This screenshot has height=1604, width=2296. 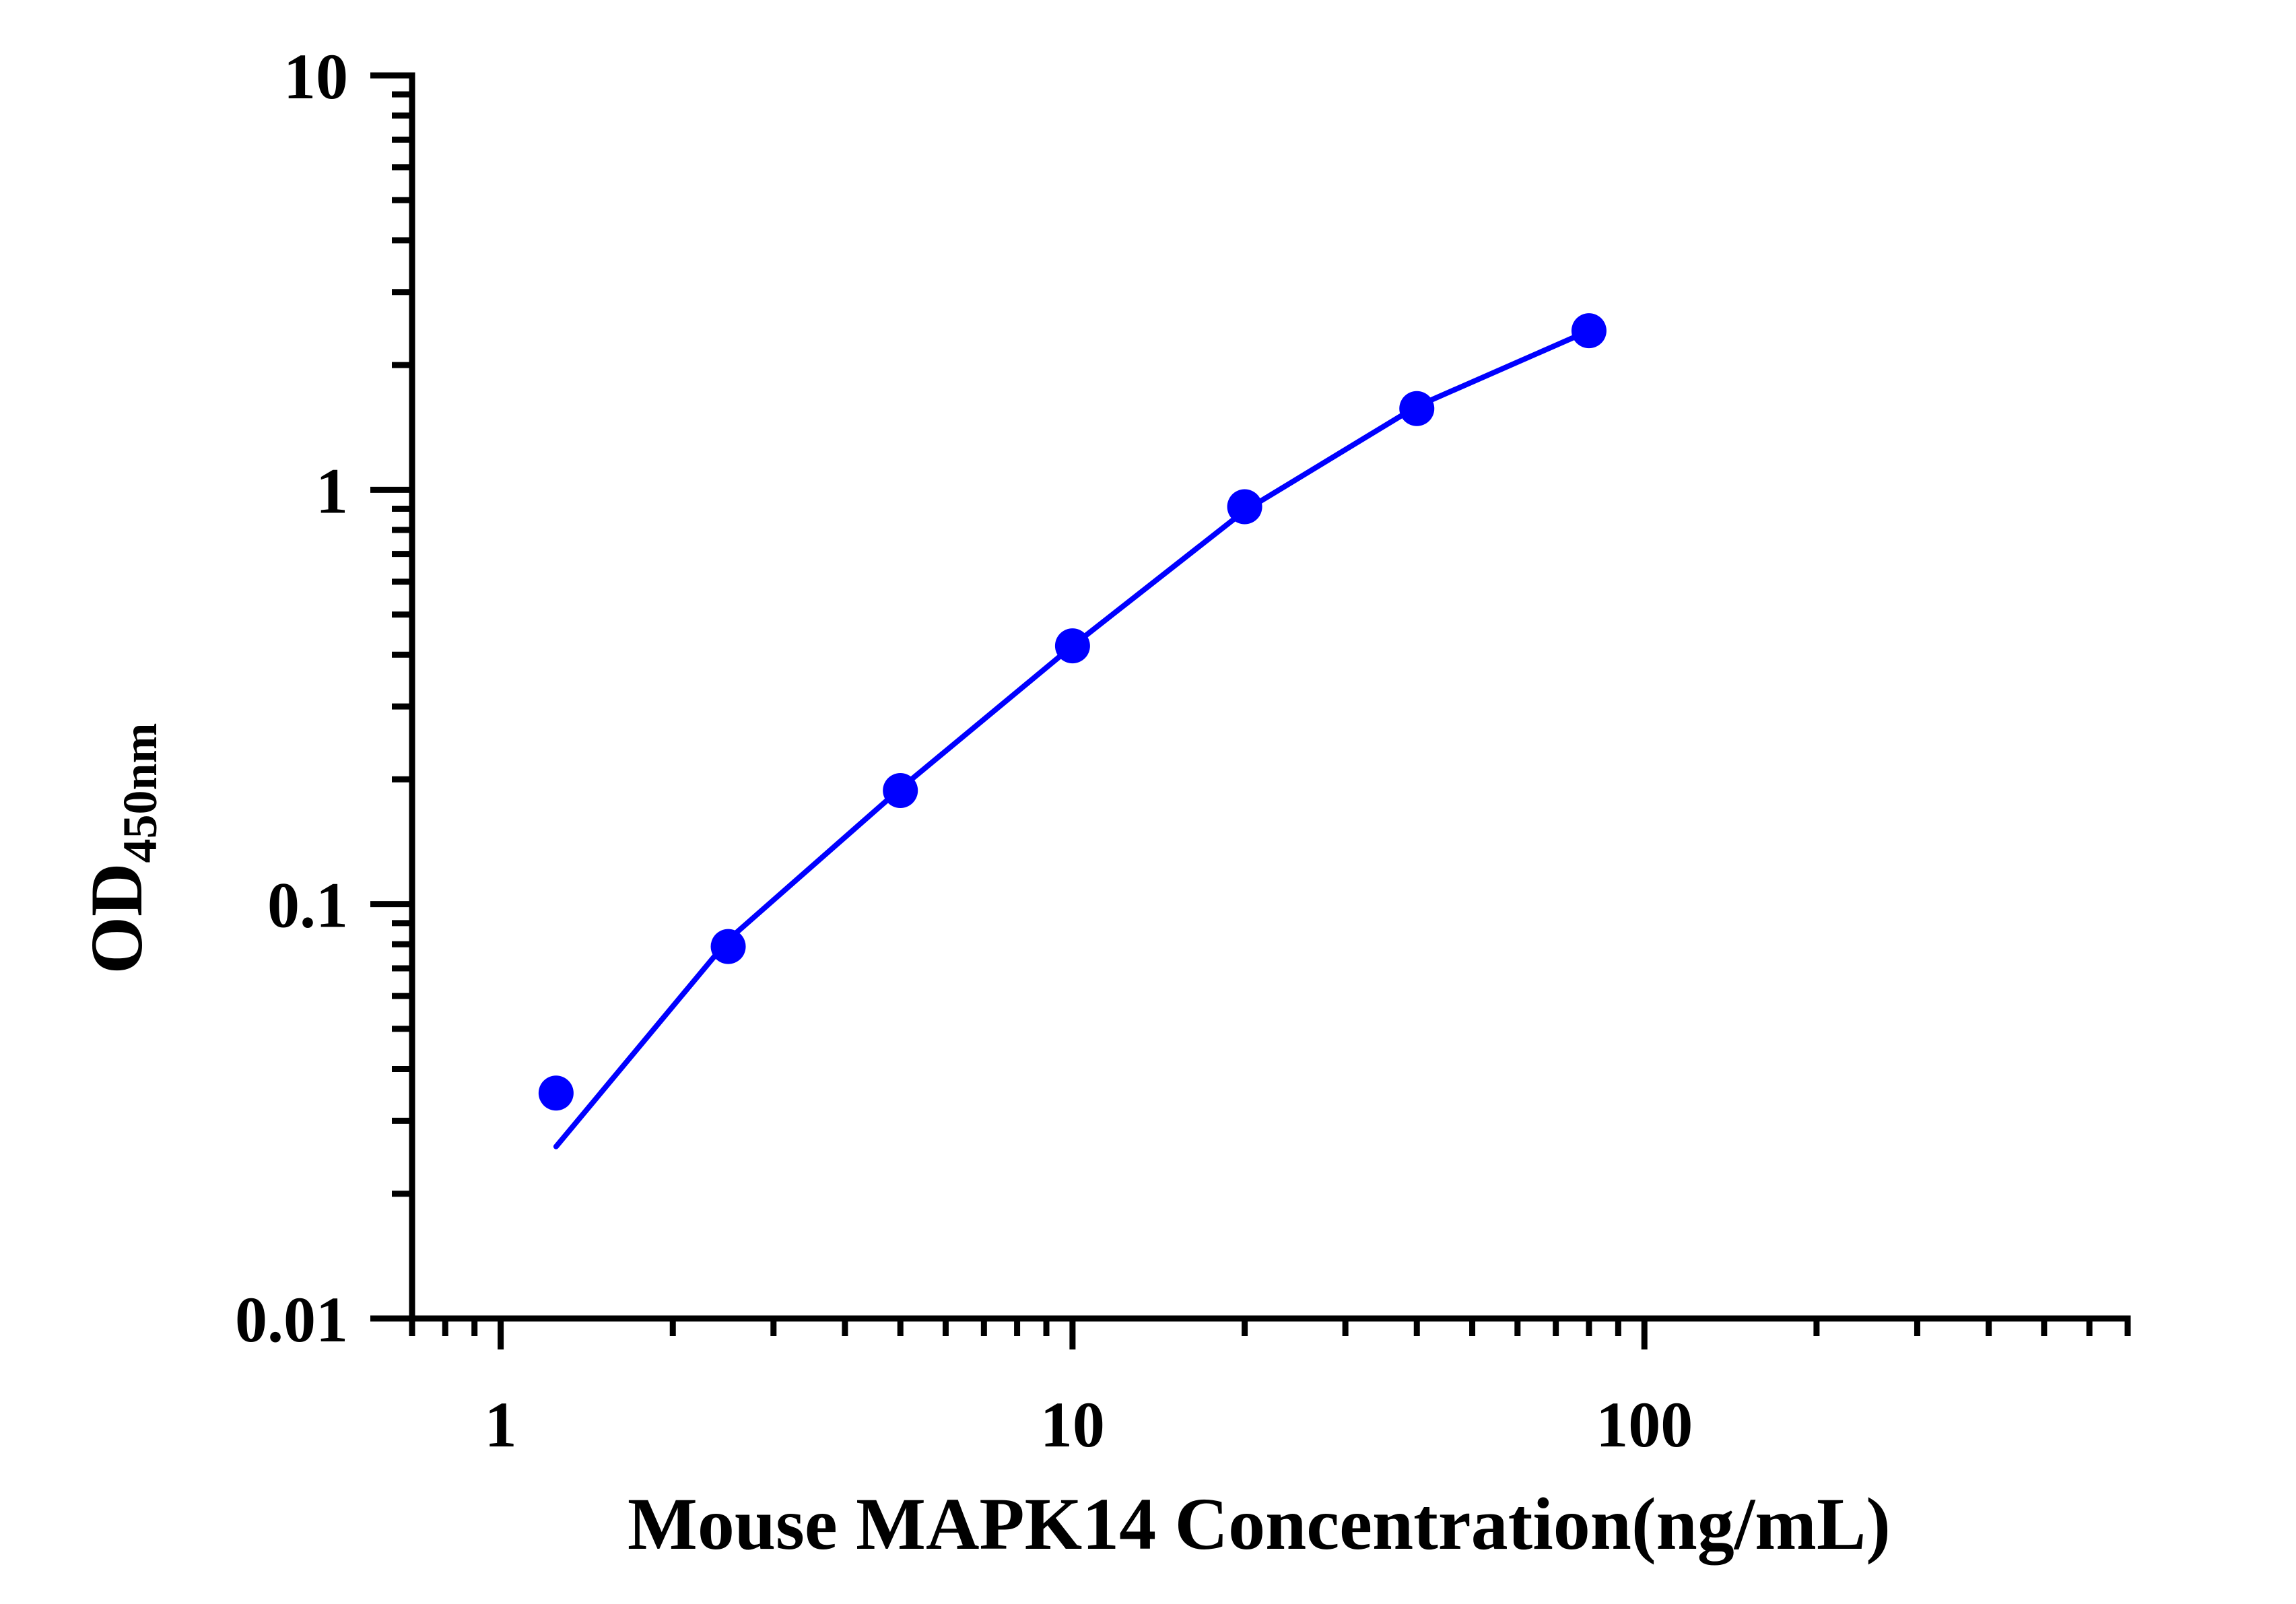 What do you see at coordinates (1259, 1524) in the screenshot?
I see `x-axis-label: Mouse MAPK14 Concentration(ng/mL)` at bounding box center [1259, 1524].